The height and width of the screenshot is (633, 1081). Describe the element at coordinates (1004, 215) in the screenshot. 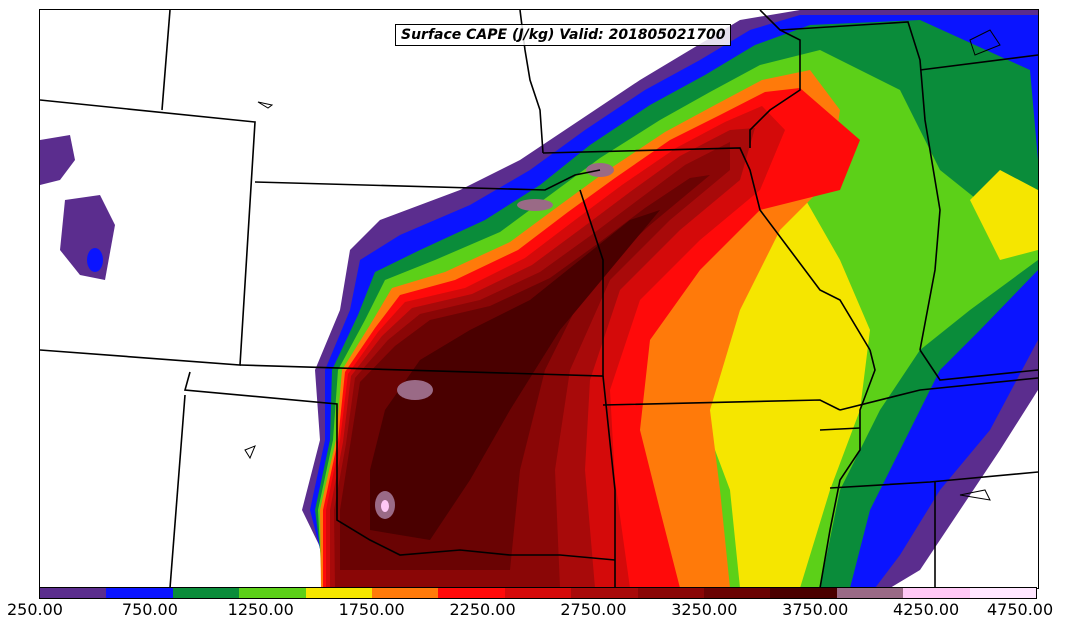

I see `cape-yellow-east` at that location.